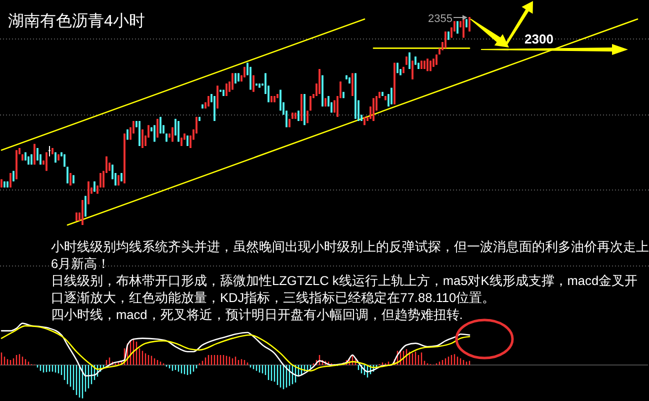  I want to click on chart-title: 湖南有色沥青4小时, so click(76, 21).